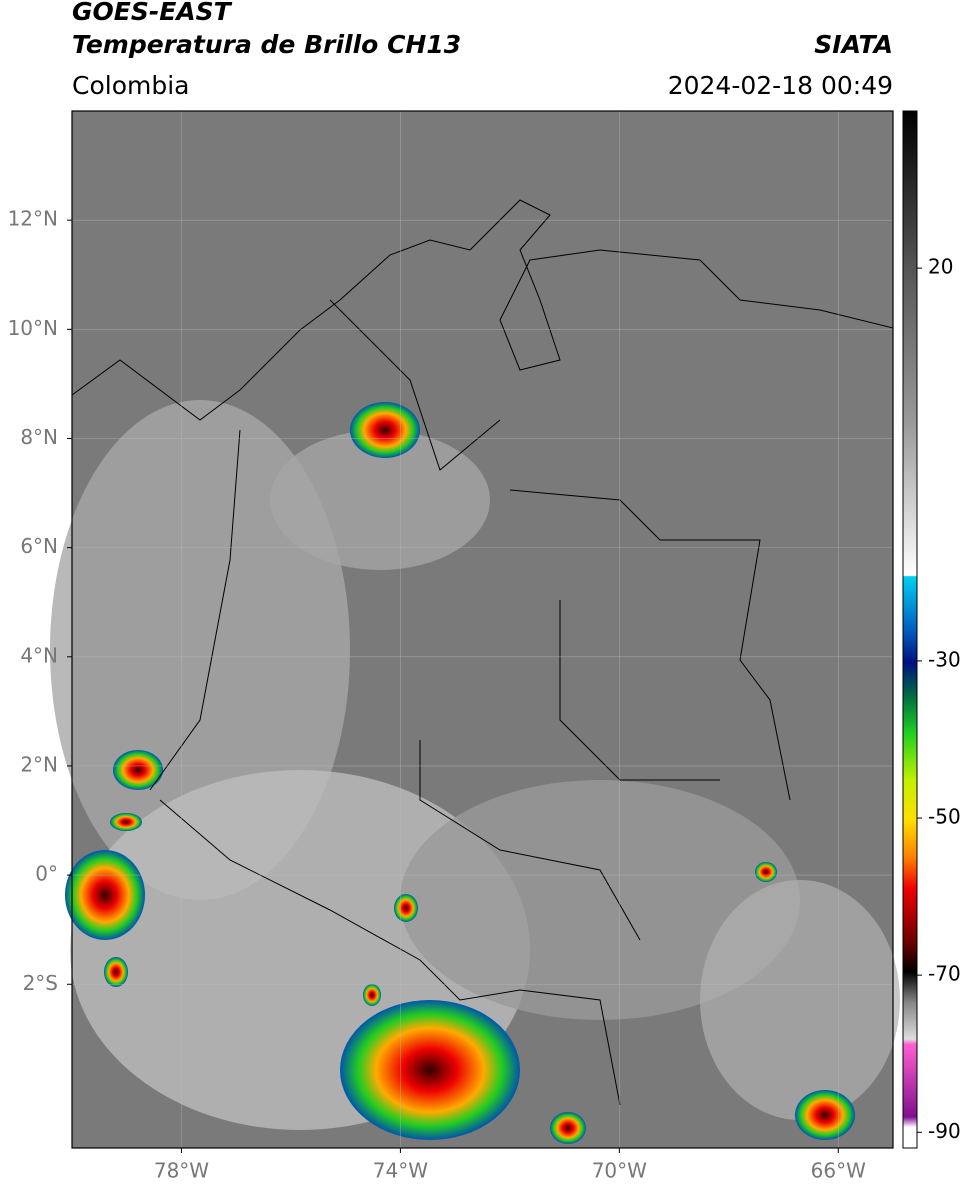 The height and width of the screenshot is (1194, 966). What do you see at coordinates (130, 85) in the screenshot?
I see `region: Colombia` at bounding box center [130, 85].